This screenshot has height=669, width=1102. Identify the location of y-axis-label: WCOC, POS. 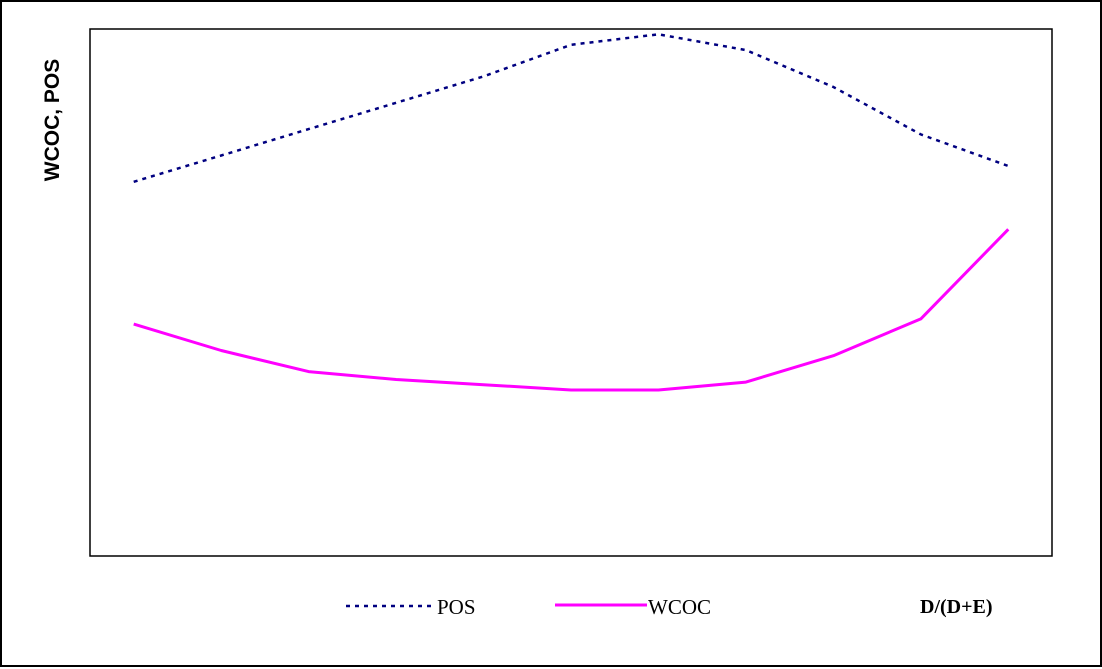
(52, 120).